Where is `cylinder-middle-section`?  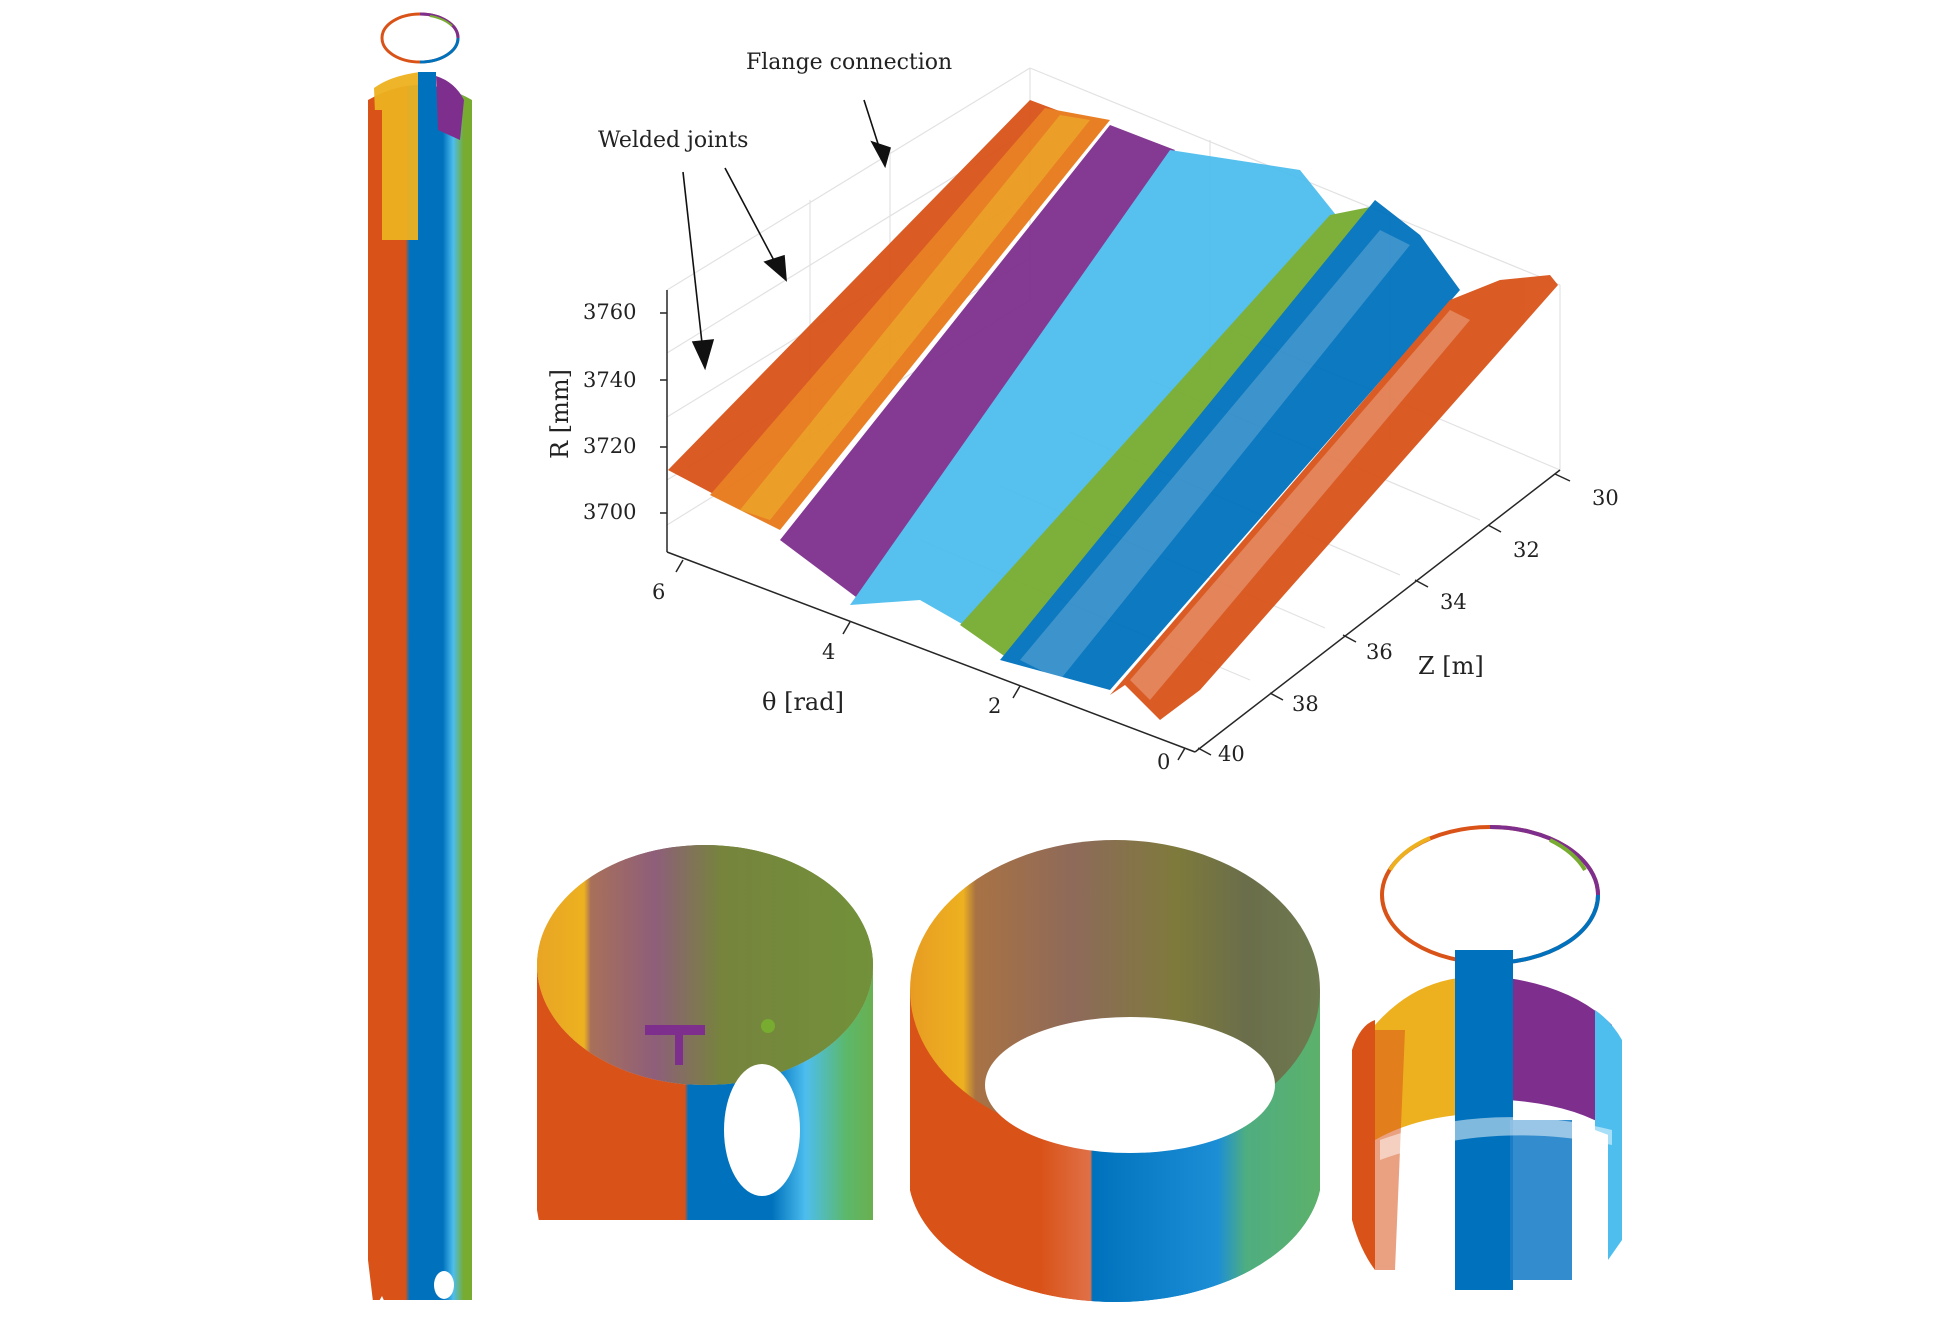
cylinder-middle-section is located at coordinates (1120, 1074).